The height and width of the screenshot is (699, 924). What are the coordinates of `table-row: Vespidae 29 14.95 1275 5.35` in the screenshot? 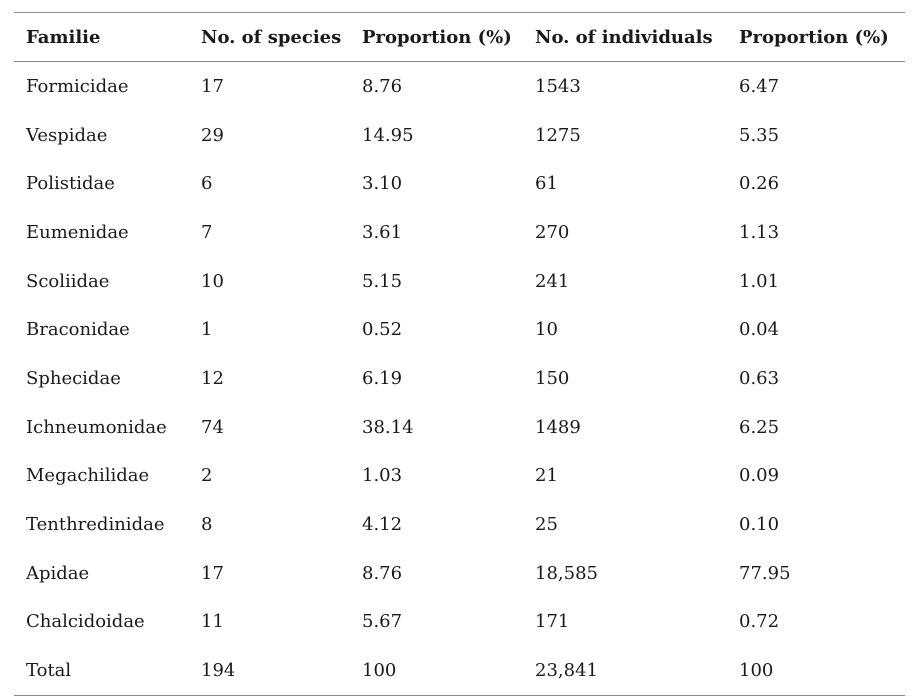 It's located at (459, 135).